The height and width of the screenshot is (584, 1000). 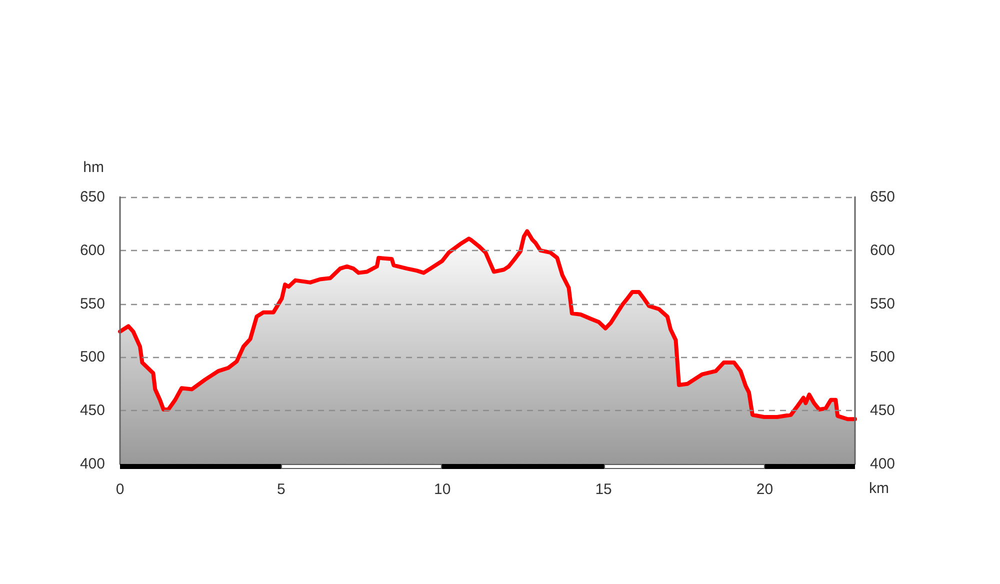 I want to click on x-tick-label: 20, so click(x=765, y=489).